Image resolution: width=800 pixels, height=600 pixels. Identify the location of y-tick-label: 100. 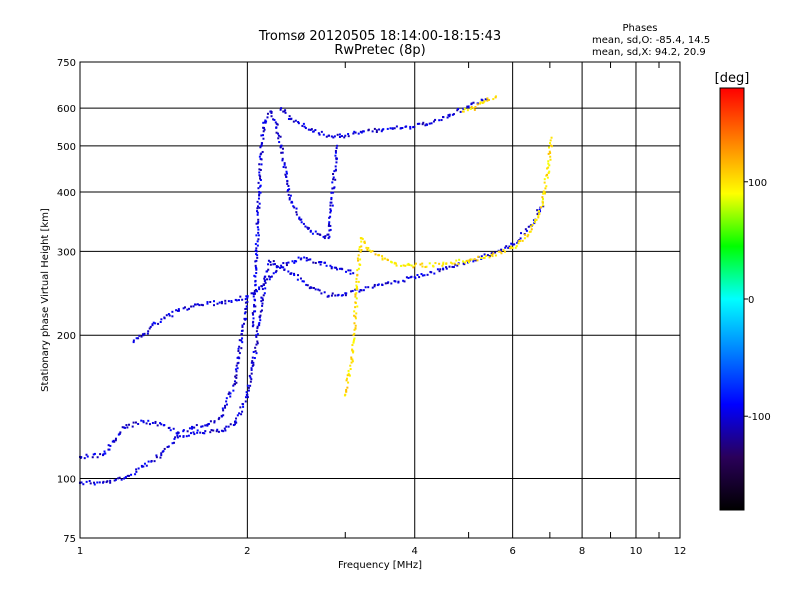
(66, 480).